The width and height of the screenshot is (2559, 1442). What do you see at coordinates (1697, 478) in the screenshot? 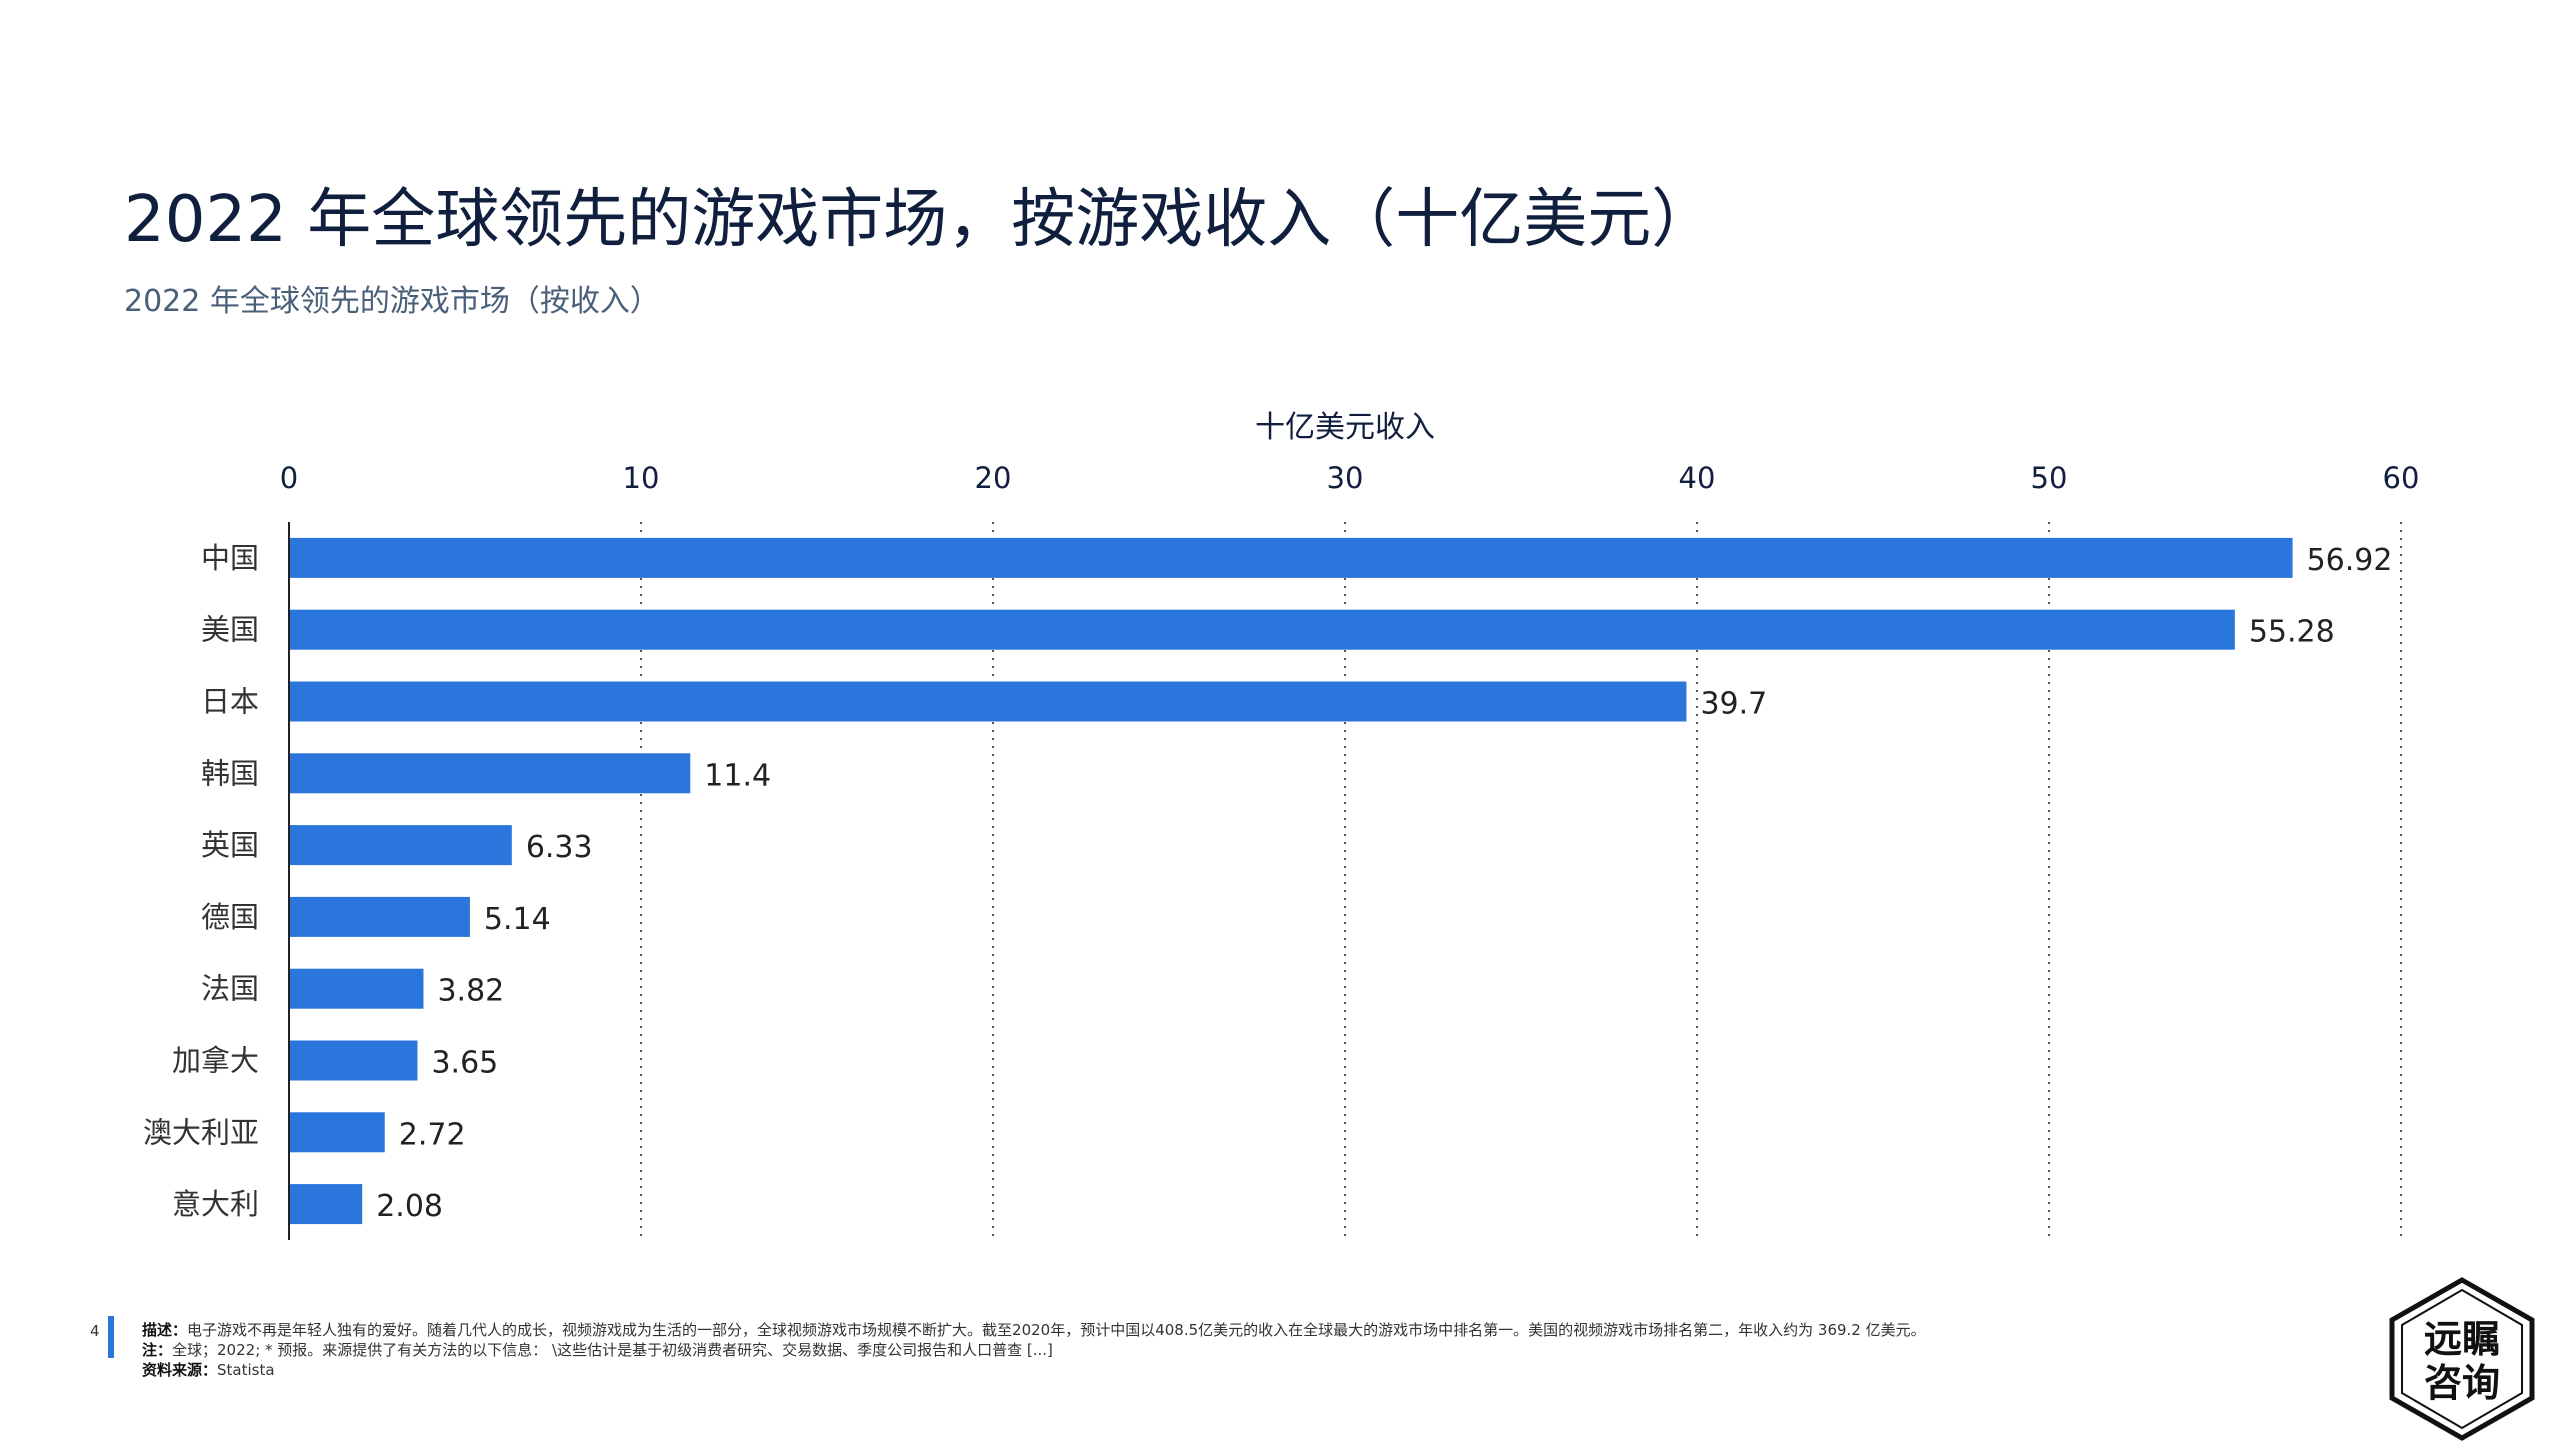
I see `x-tick-label: 40` at bounding box center [1697, 478].